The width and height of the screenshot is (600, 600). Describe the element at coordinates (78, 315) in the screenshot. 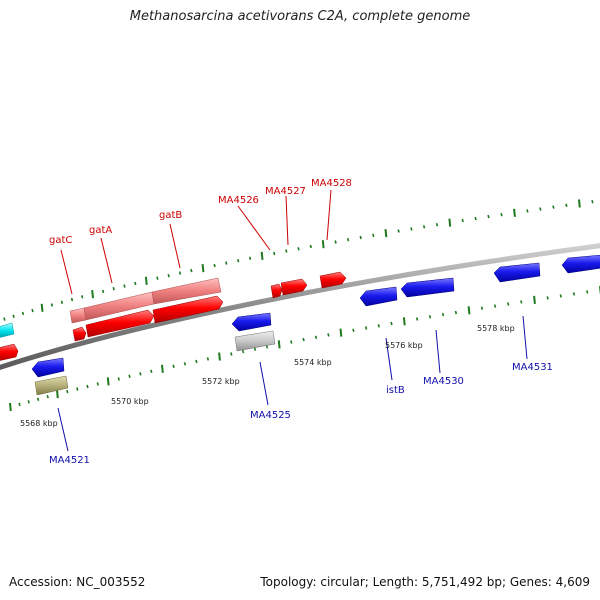

I see `gene-feature-gatC-pink` at that location.